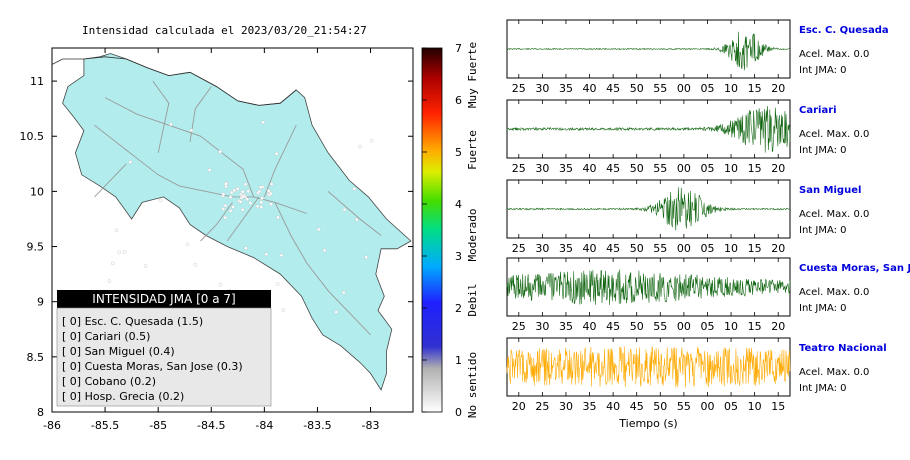  What do you see at coordinates (707, 326) in the screenshot?
I see `time-tick-label: 05` at bounding box center [707, 326].